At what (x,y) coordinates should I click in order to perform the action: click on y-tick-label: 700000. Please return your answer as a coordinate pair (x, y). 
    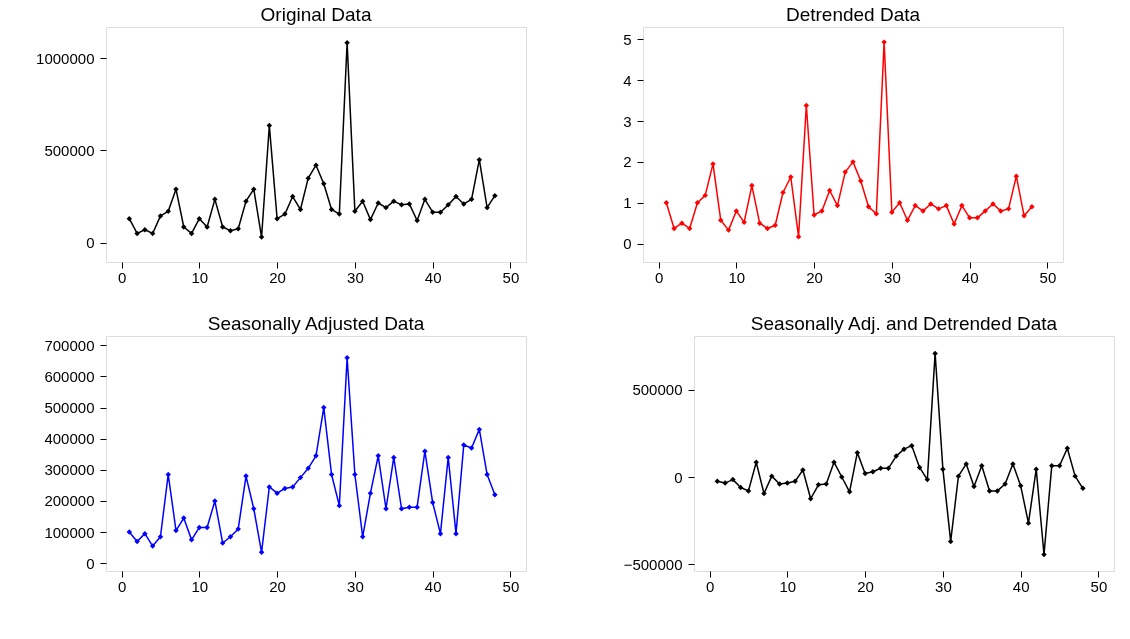
    Looking at the image, I should click on (69, 345).